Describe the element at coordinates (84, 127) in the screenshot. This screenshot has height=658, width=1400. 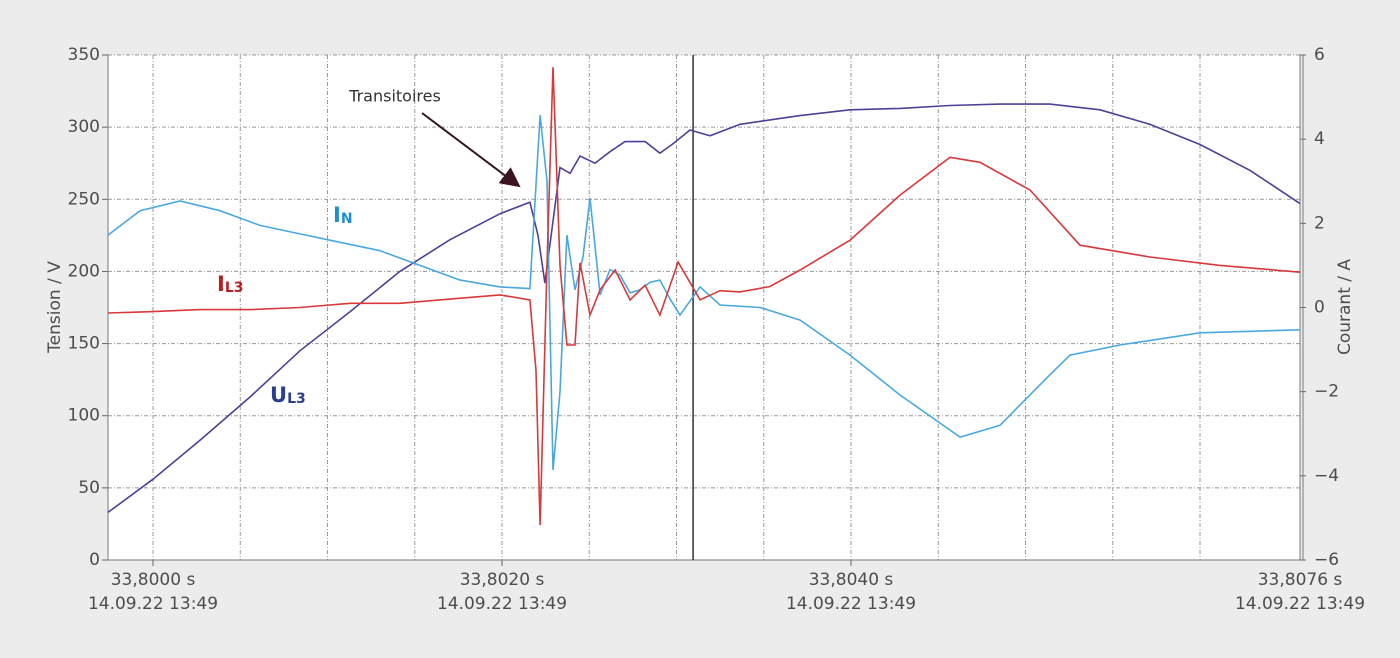
I see `y-tick-label: 300` at that location.